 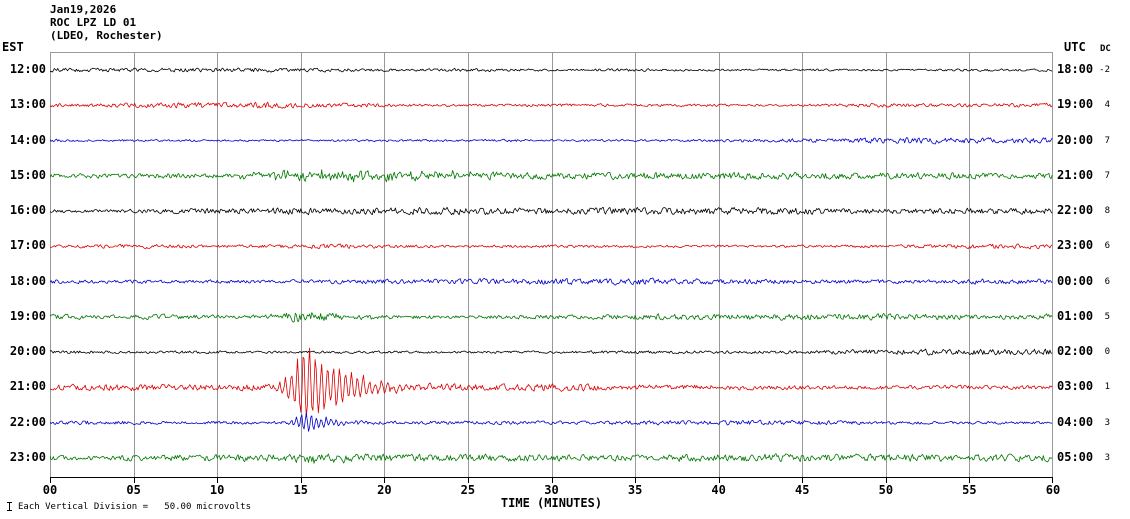 What do you see at coordinates (1104, 70) in the screenshot?
I see `dc-value-label: -2` at bounding box center [1104, 70].